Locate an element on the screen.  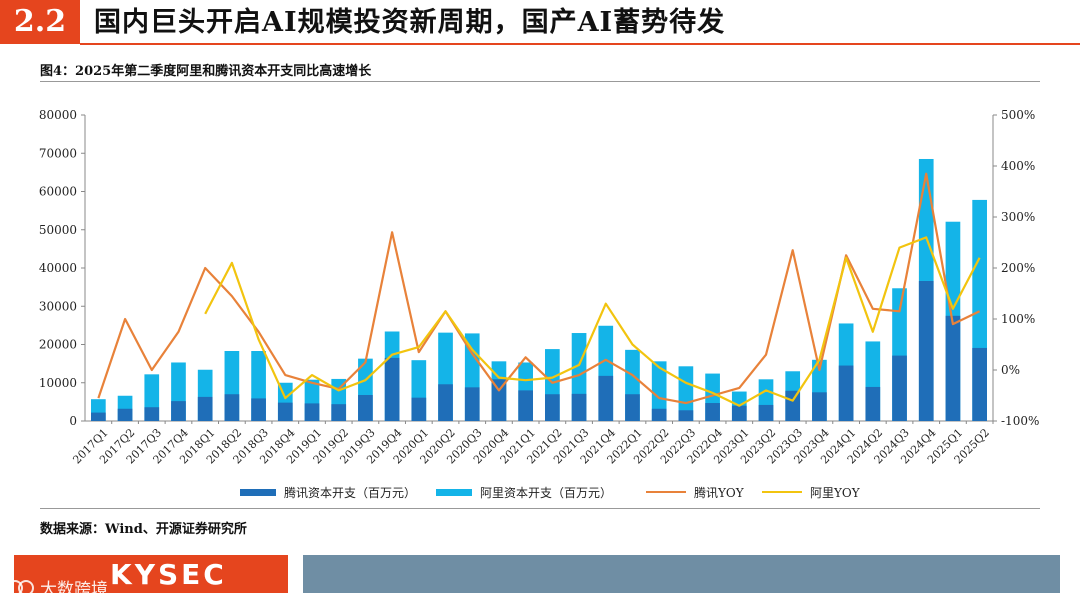
section-title: 国内巨头开启AI规模投资新周期，国产AI蓄势待发 is located at coordinates (410, 22).